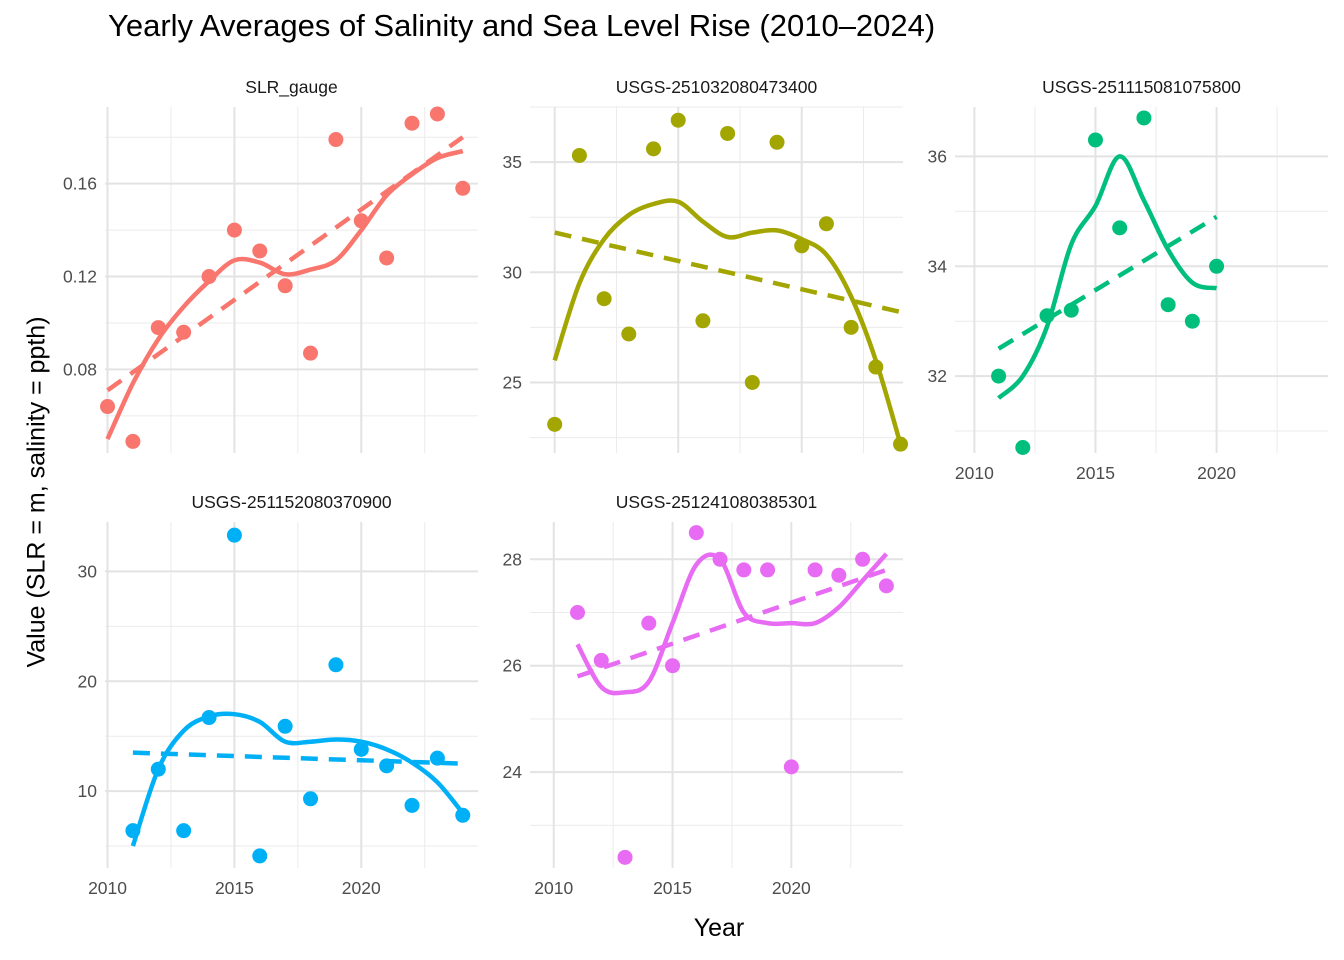  What do you see at coordinates (937, 376) in the screenshot?
I see `y-tick-label: 32` at bounding box center [937, 376].